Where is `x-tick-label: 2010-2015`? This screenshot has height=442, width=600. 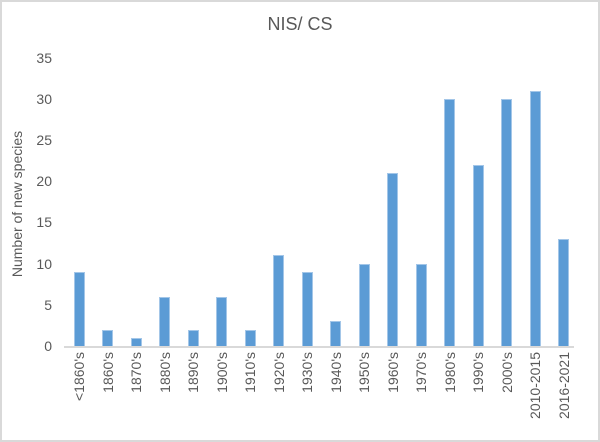 x-tick-label: 2010-2015 is located at coordinates (535, 385).